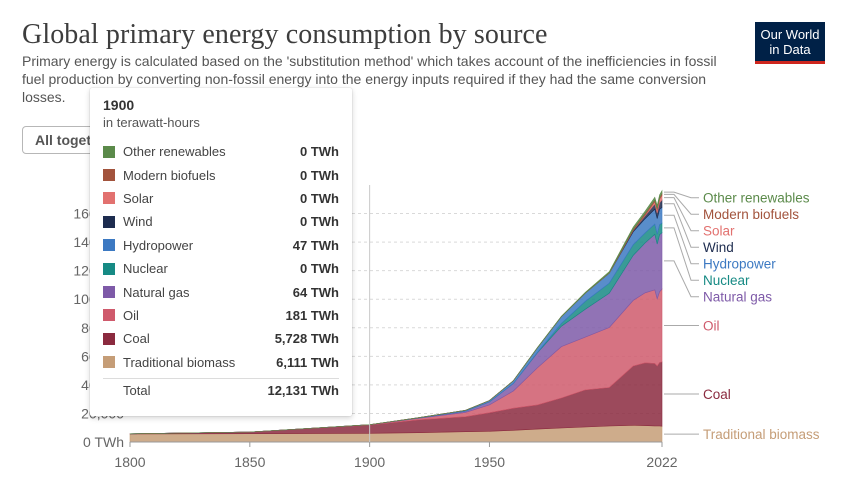 The width and height of the screenshot is (846, 487). Describe the element at coordinates (221, 338) in the screenshot. I see `tooltip-row: Coal 5,728 TWh` at that location.